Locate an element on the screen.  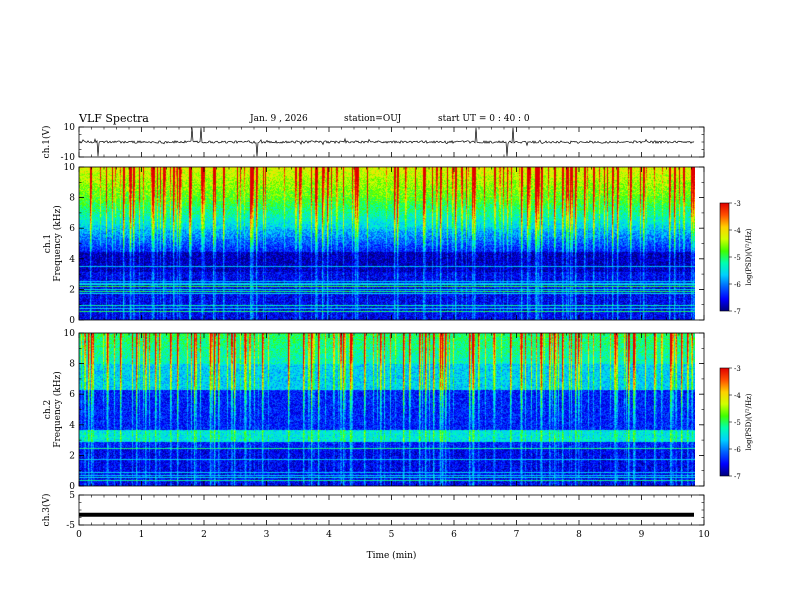
x-tick-label: 7 is located at coordinates (517, 535).